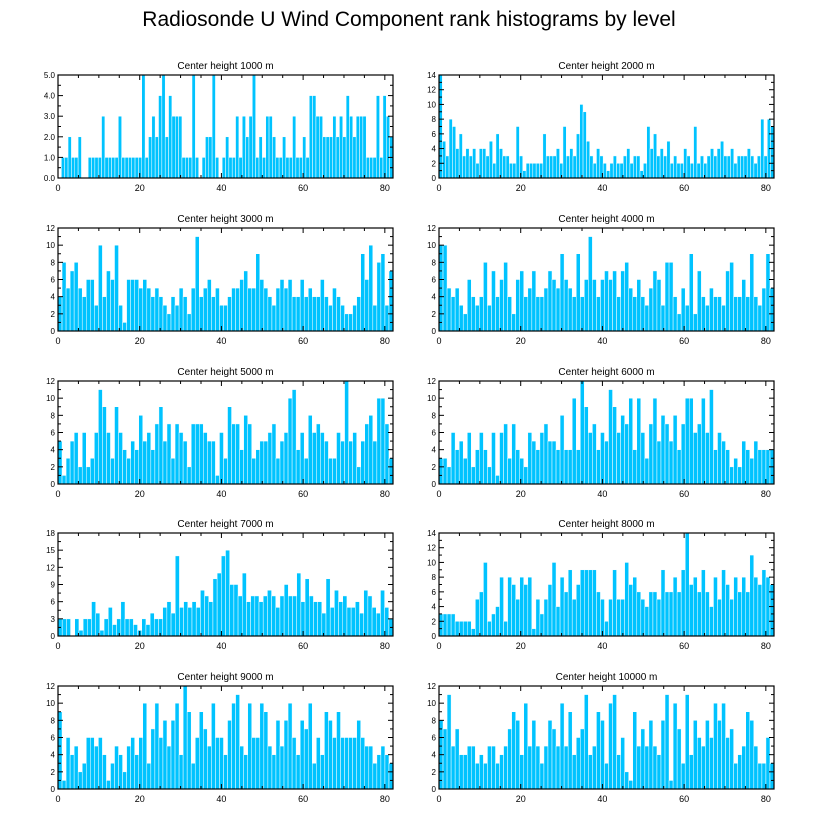 This screenshot has width=818, height=824. I want to click on panel-title: Center height 3000 m, so click(225, 219).